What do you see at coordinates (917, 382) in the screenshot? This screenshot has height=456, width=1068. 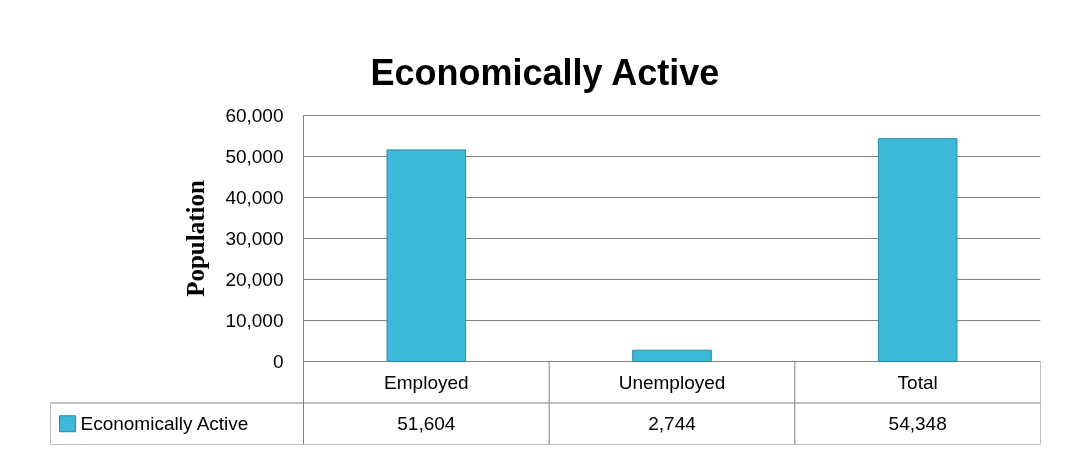 I see `x-tick-label: Total` at bounding box center [917, 382].